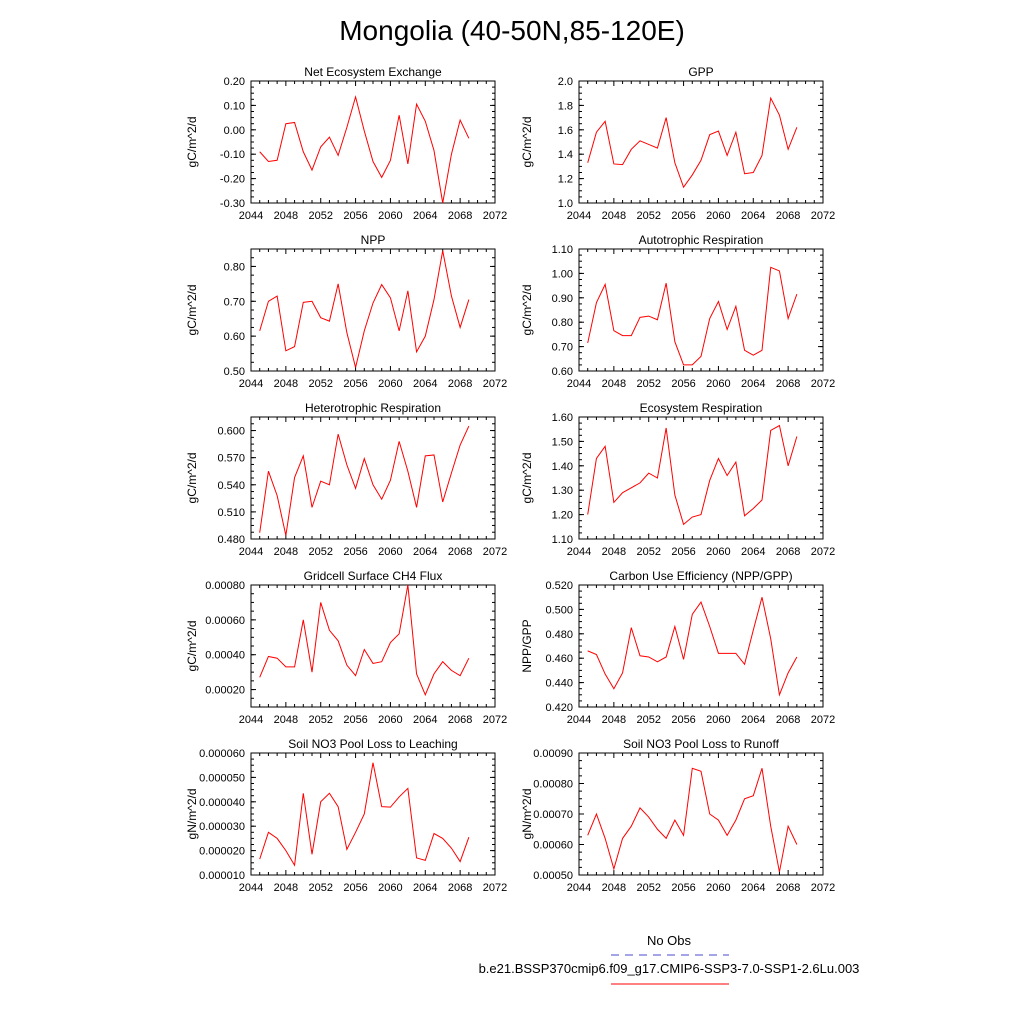 The width and height of the screenshot is (1024, 1024). Describe the element at coordinates (700, 72) in the screenshot. I see `panel-title: GPP` at that location.